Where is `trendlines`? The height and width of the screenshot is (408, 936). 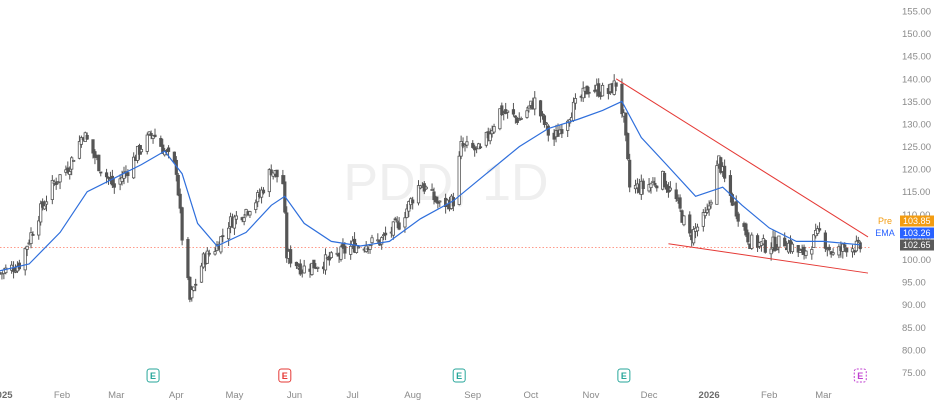
trendlines is located at coordinates (742, 176).